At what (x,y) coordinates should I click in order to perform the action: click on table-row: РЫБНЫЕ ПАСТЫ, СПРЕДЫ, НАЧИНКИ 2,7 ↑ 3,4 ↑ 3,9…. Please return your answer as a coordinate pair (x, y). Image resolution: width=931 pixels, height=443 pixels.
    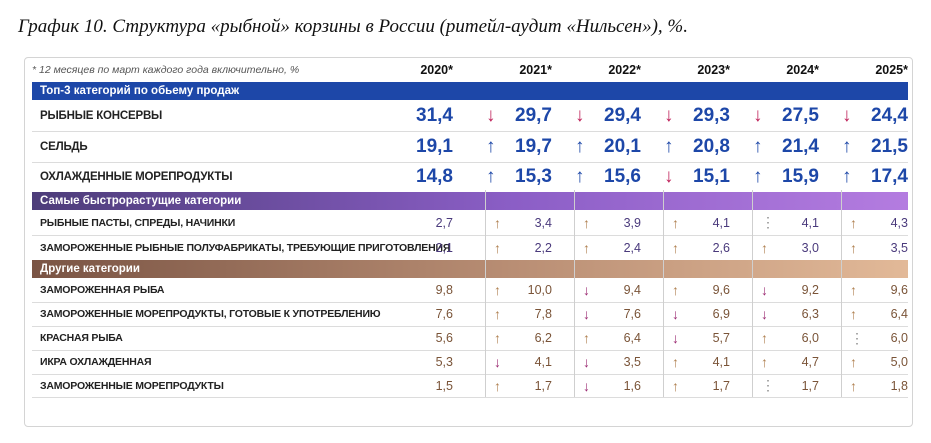
    Looking at the image, I should click on (470, 222).